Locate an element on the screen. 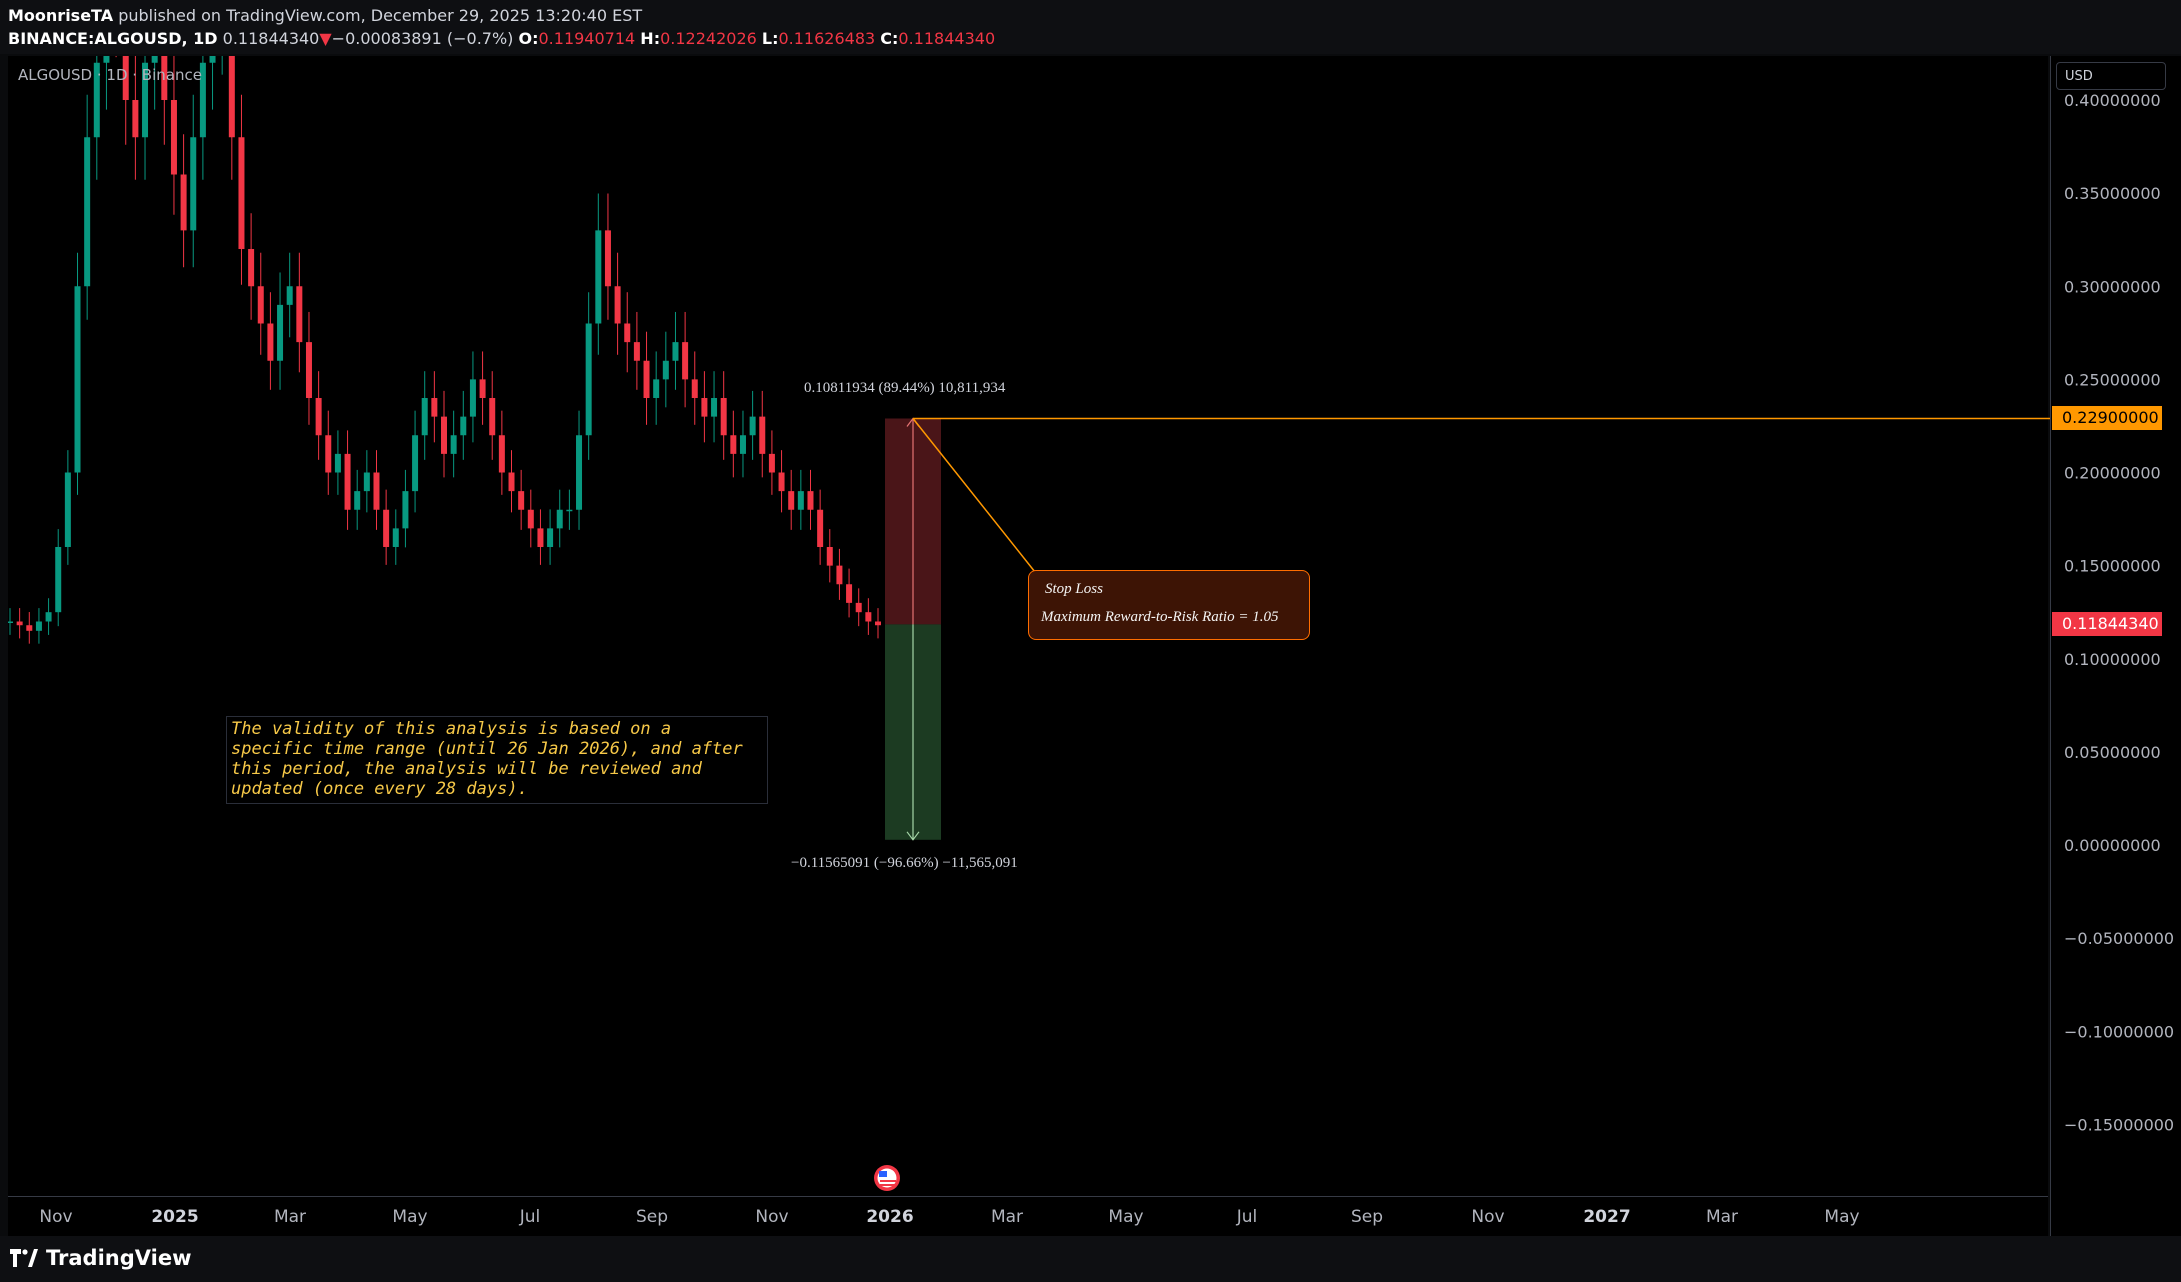 The image size is (2181, 1282). x-tick-label: 2025 is located at coordinates (174, 1217).